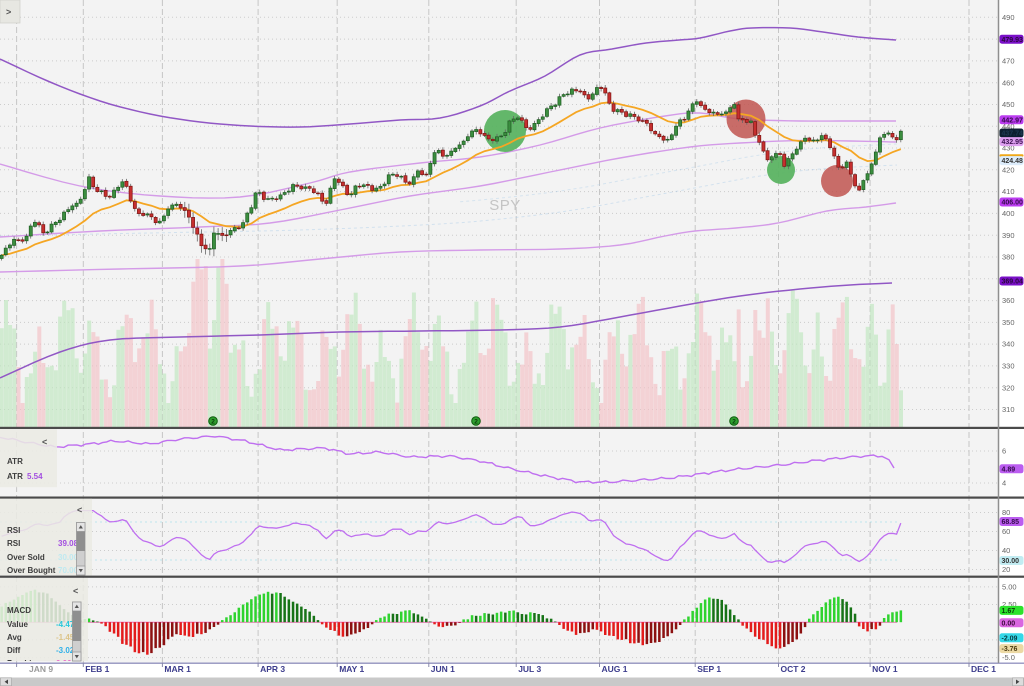  Describe the element at coordinates (1008, 126) in the screenshot. I see `svg-text: 440` at that location.